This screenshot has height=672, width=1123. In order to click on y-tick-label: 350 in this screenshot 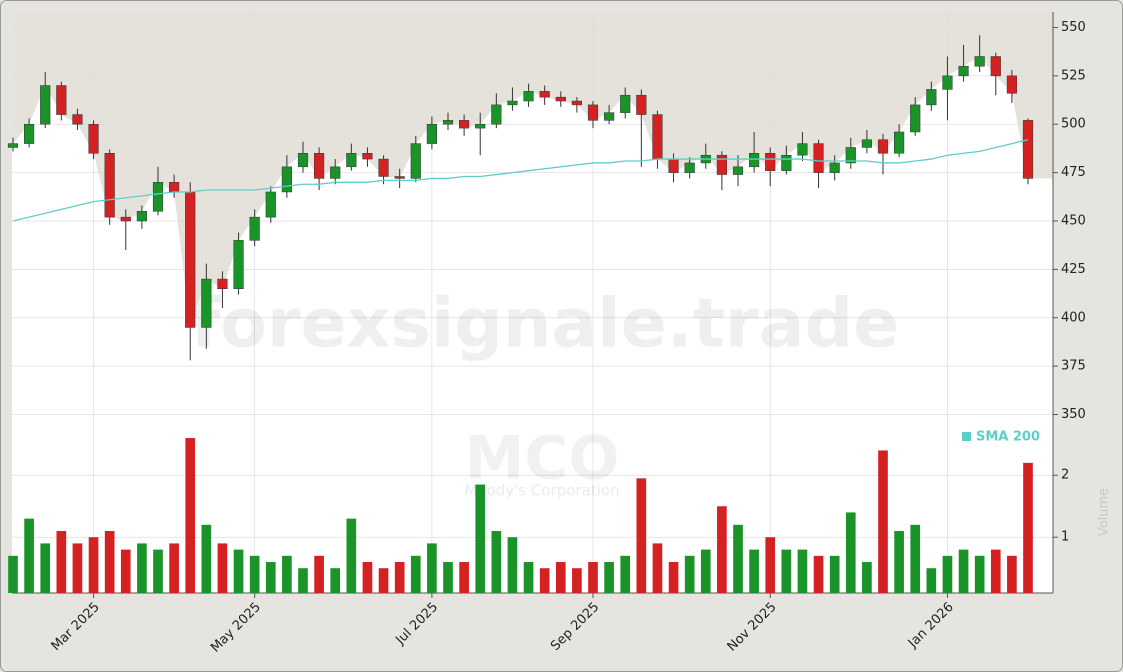, I will do `click(1073, 414)`.